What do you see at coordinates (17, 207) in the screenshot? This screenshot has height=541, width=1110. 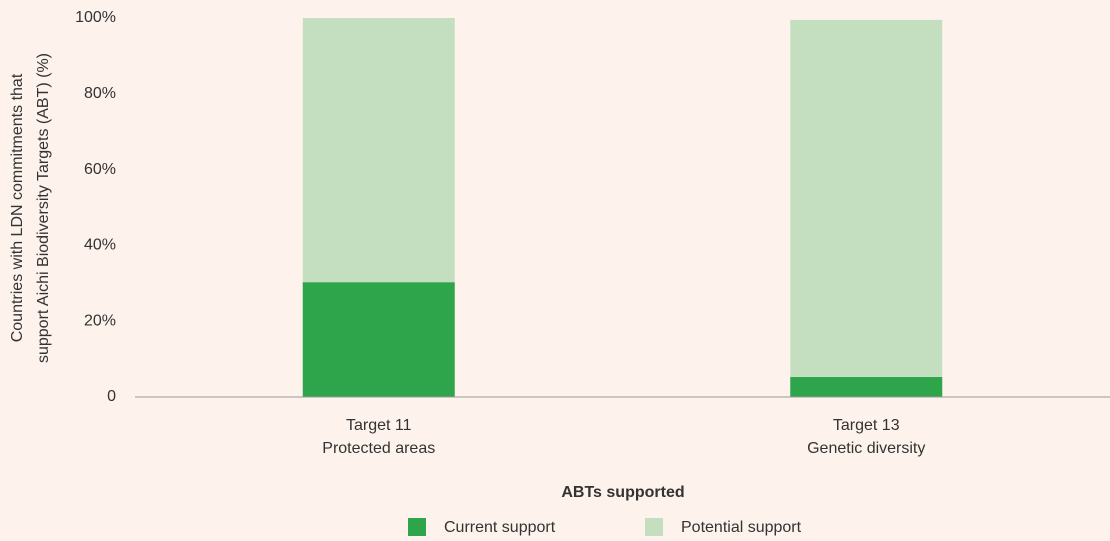 I see `y-axis-title: Countries with LDN commitments that` at bounding box center [17, 207].